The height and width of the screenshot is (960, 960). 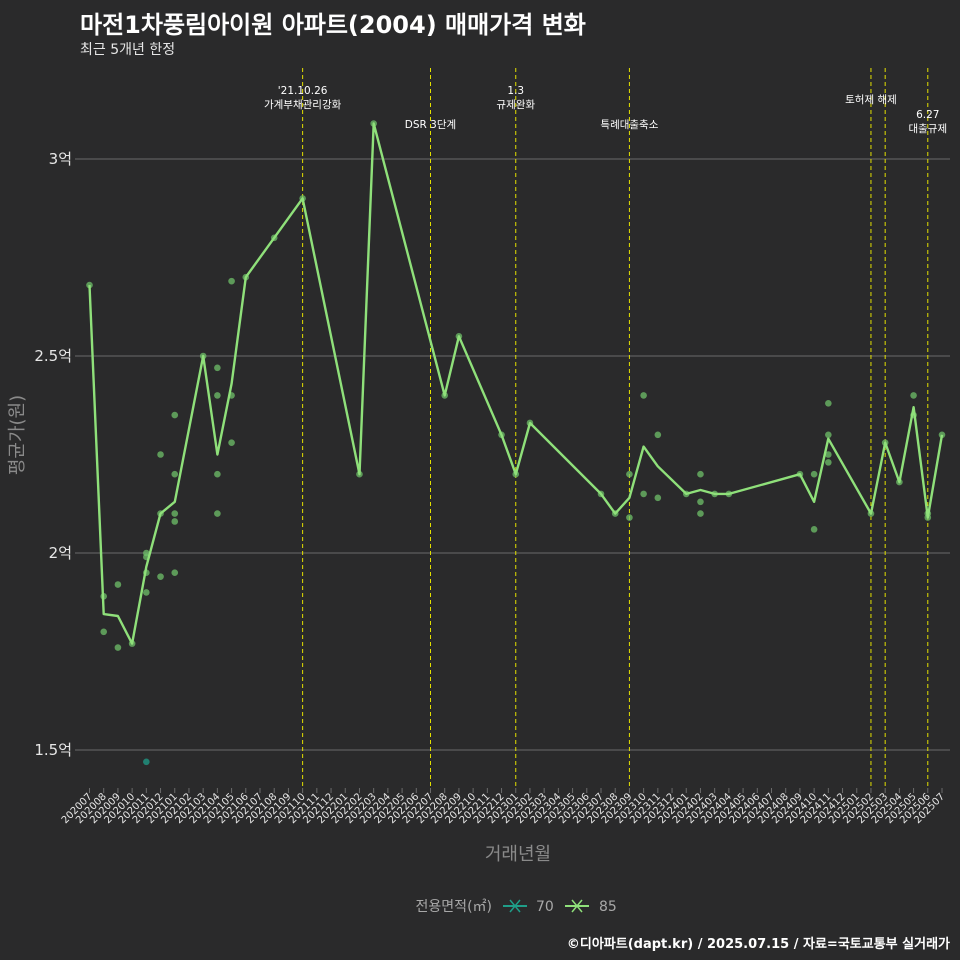 I want to click on y-axis-title: 평균가(원), so click(x=17, y=435).